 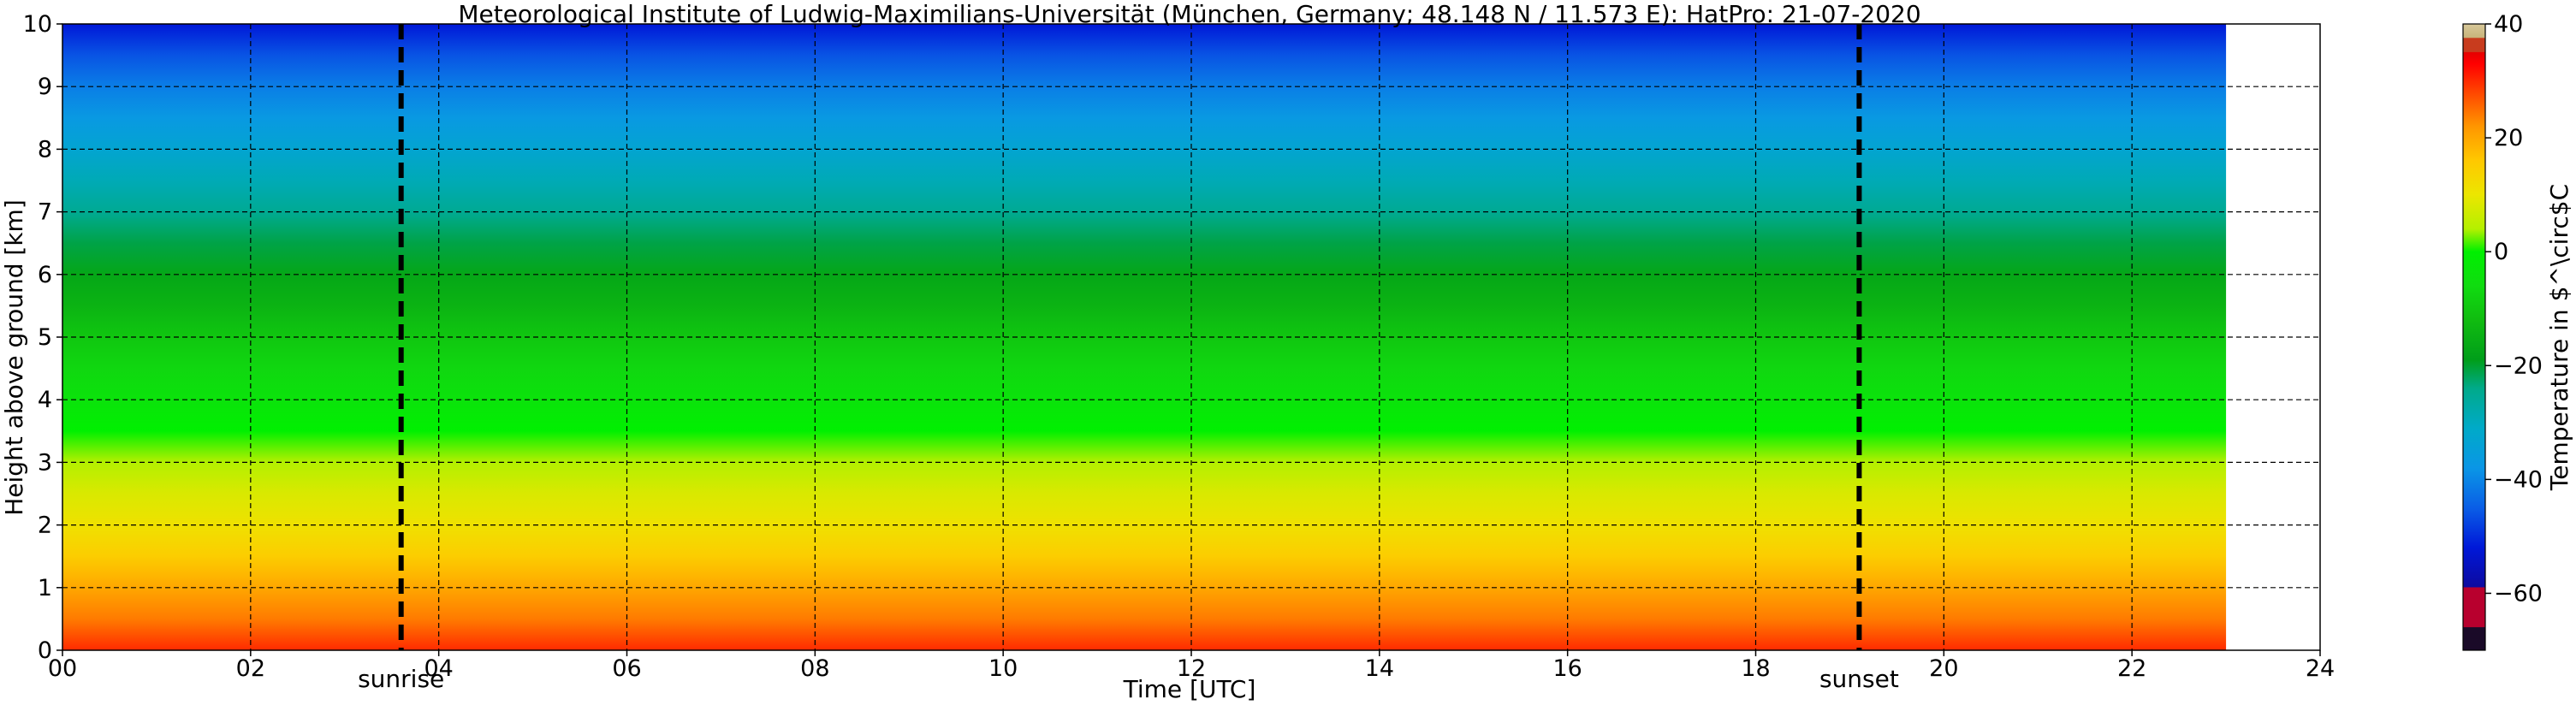 I want to click on colorbar-tick-label: −60, so click(x=2518, y=593).